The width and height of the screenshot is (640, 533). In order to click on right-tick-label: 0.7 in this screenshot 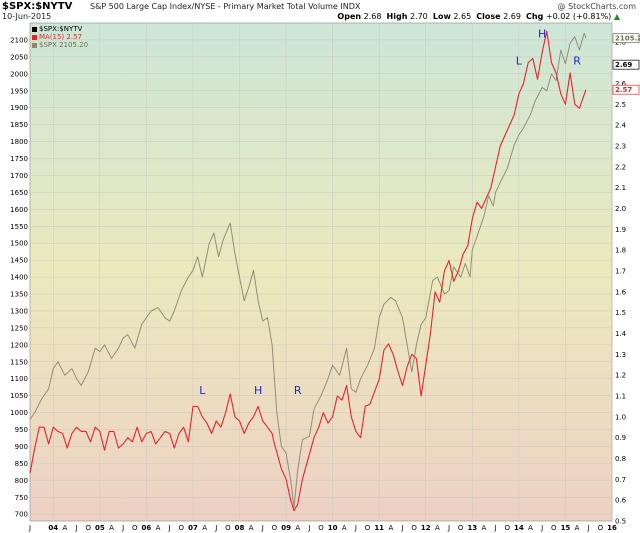, I will do `click(620, 480)`.